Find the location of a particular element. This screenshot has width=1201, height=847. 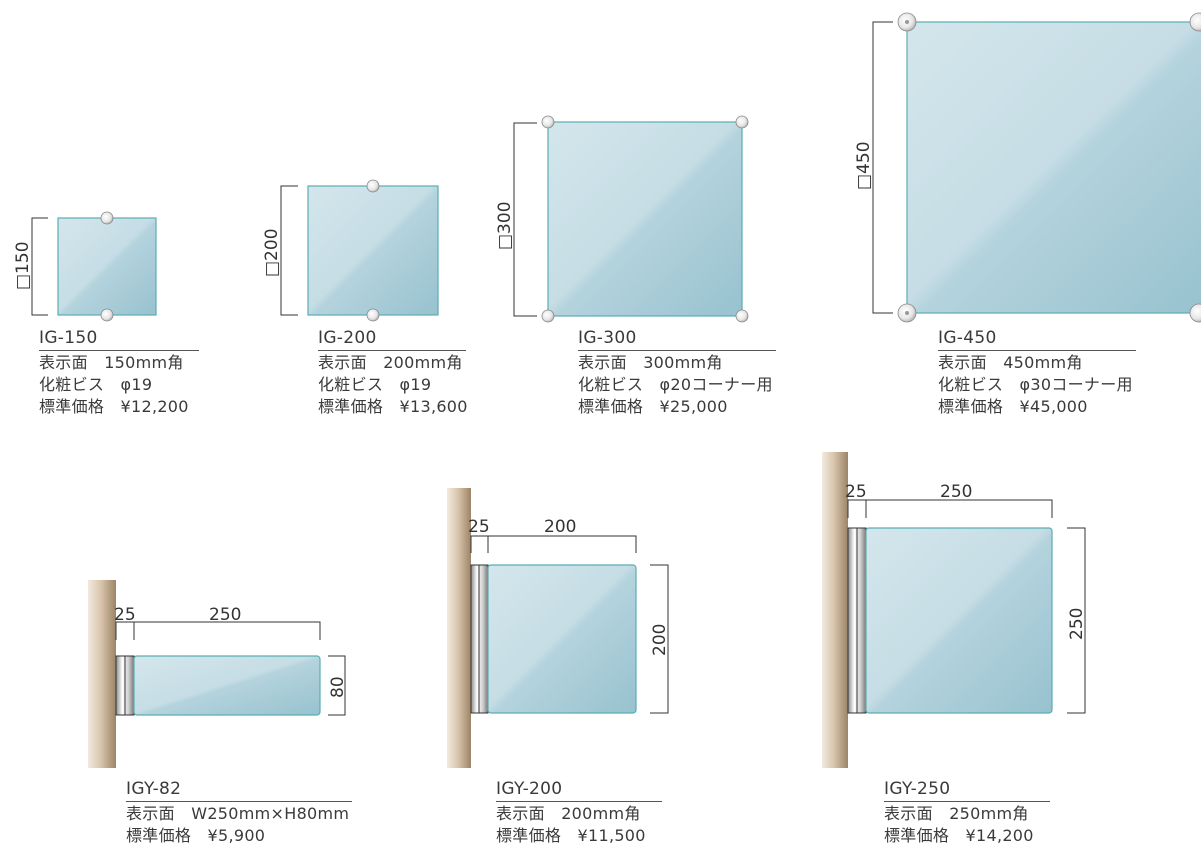

screw-spec: 化粧ビス φ30コーナー用 is located at coordinates (1035, 384).